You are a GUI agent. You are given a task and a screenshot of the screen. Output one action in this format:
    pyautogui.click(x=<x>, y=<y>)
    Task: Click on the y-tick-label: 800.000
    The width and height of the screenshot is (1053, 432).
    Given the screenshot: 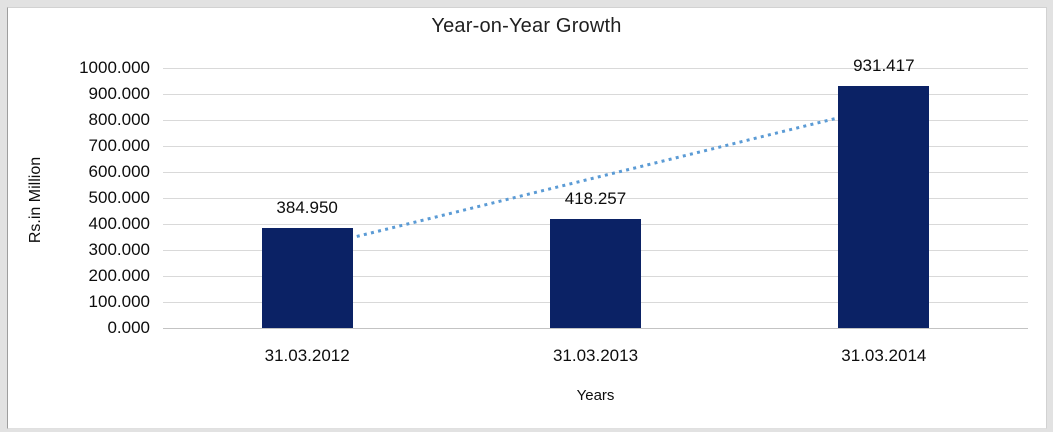 What is the action you would take?
    pyautogui.click(x=119, y=119)
    